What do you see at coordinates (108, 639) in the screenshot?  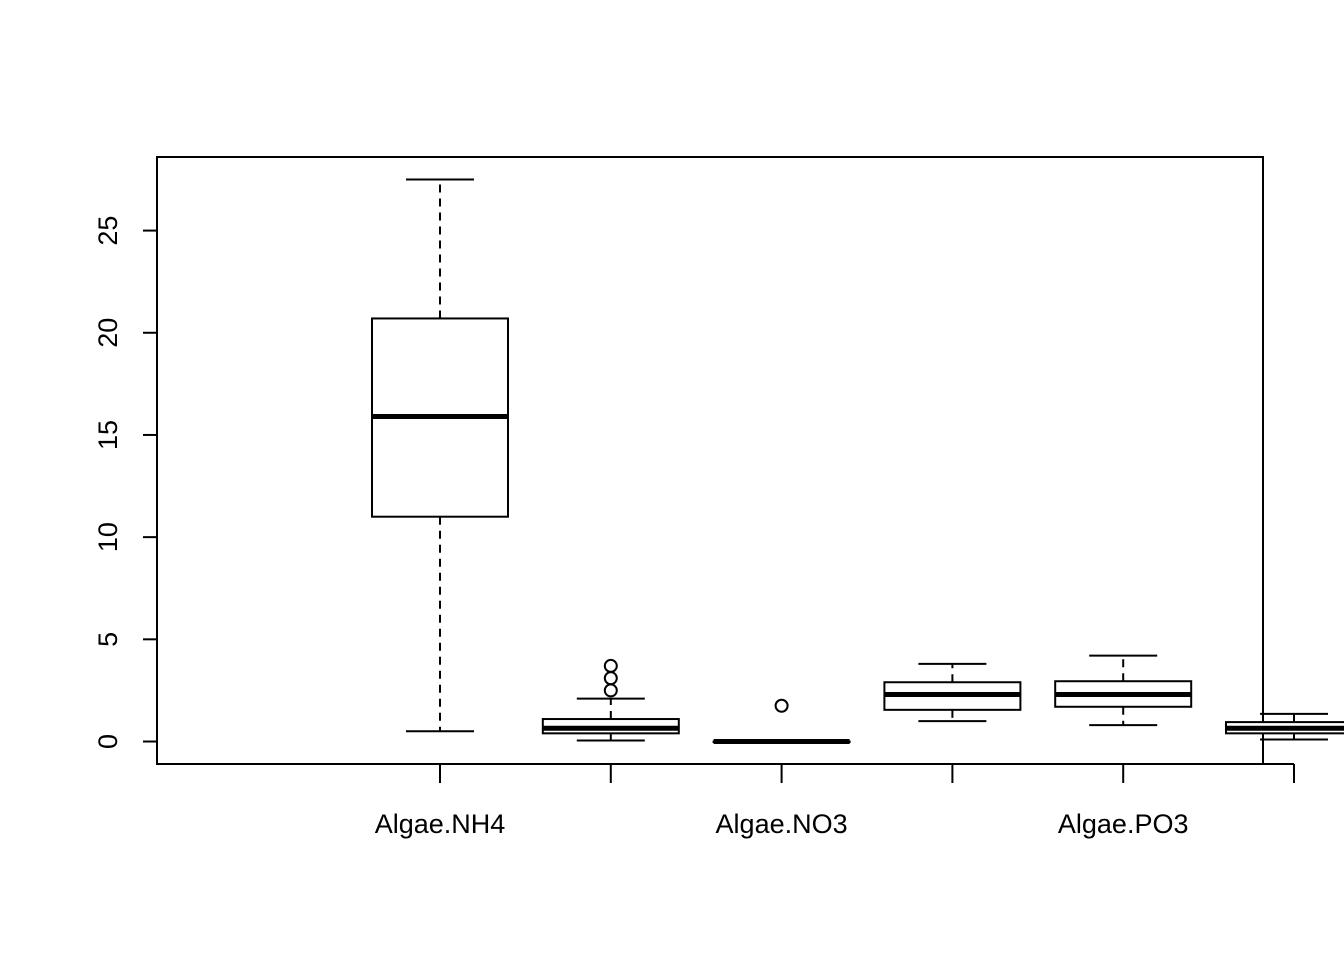 I see `y-tick-label: 5` at bounding box center [108, 639].